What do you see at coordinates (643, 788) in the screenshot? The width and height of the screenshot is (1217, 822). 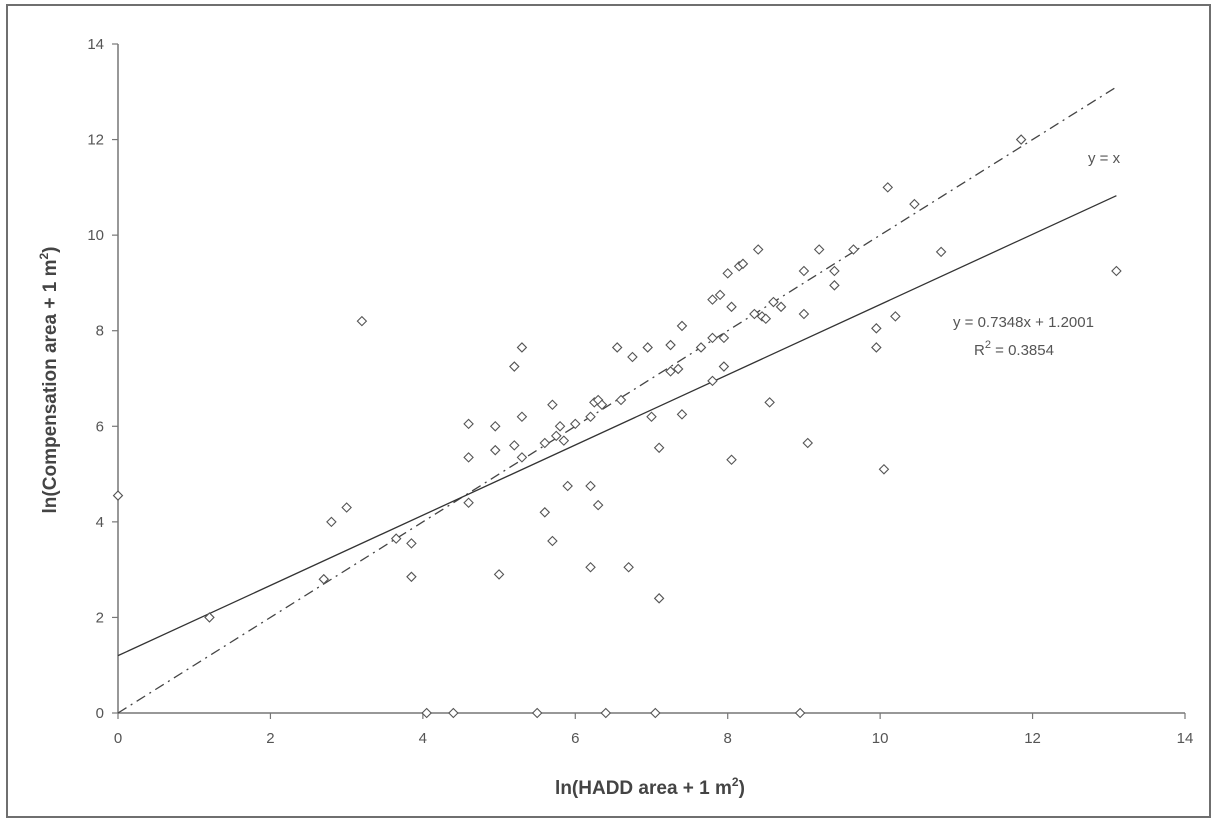 I see `x-axis-title-main: ln(HADD area + 1 m` at bounding box center [643, 788].